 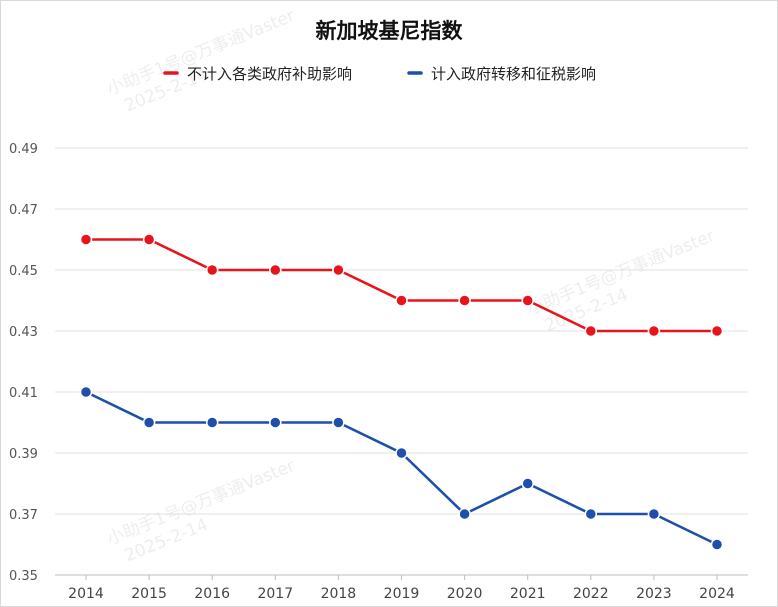 I want to click on y-tick-label: 0.37, so click(x=23, y=515).